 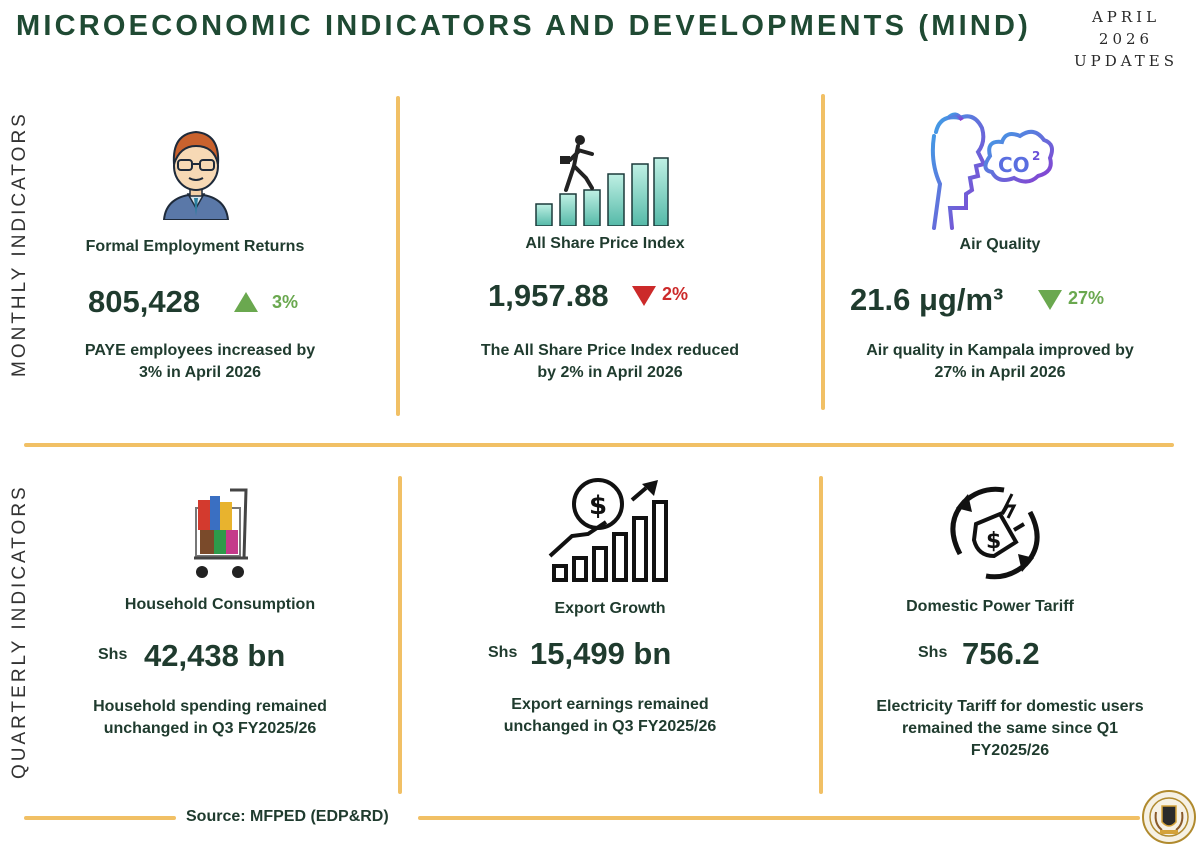 What do you see at coordinates (210, 706) in the screenshot?
I see `desc-line: Household spending remained` at bounding box center [210, 706].